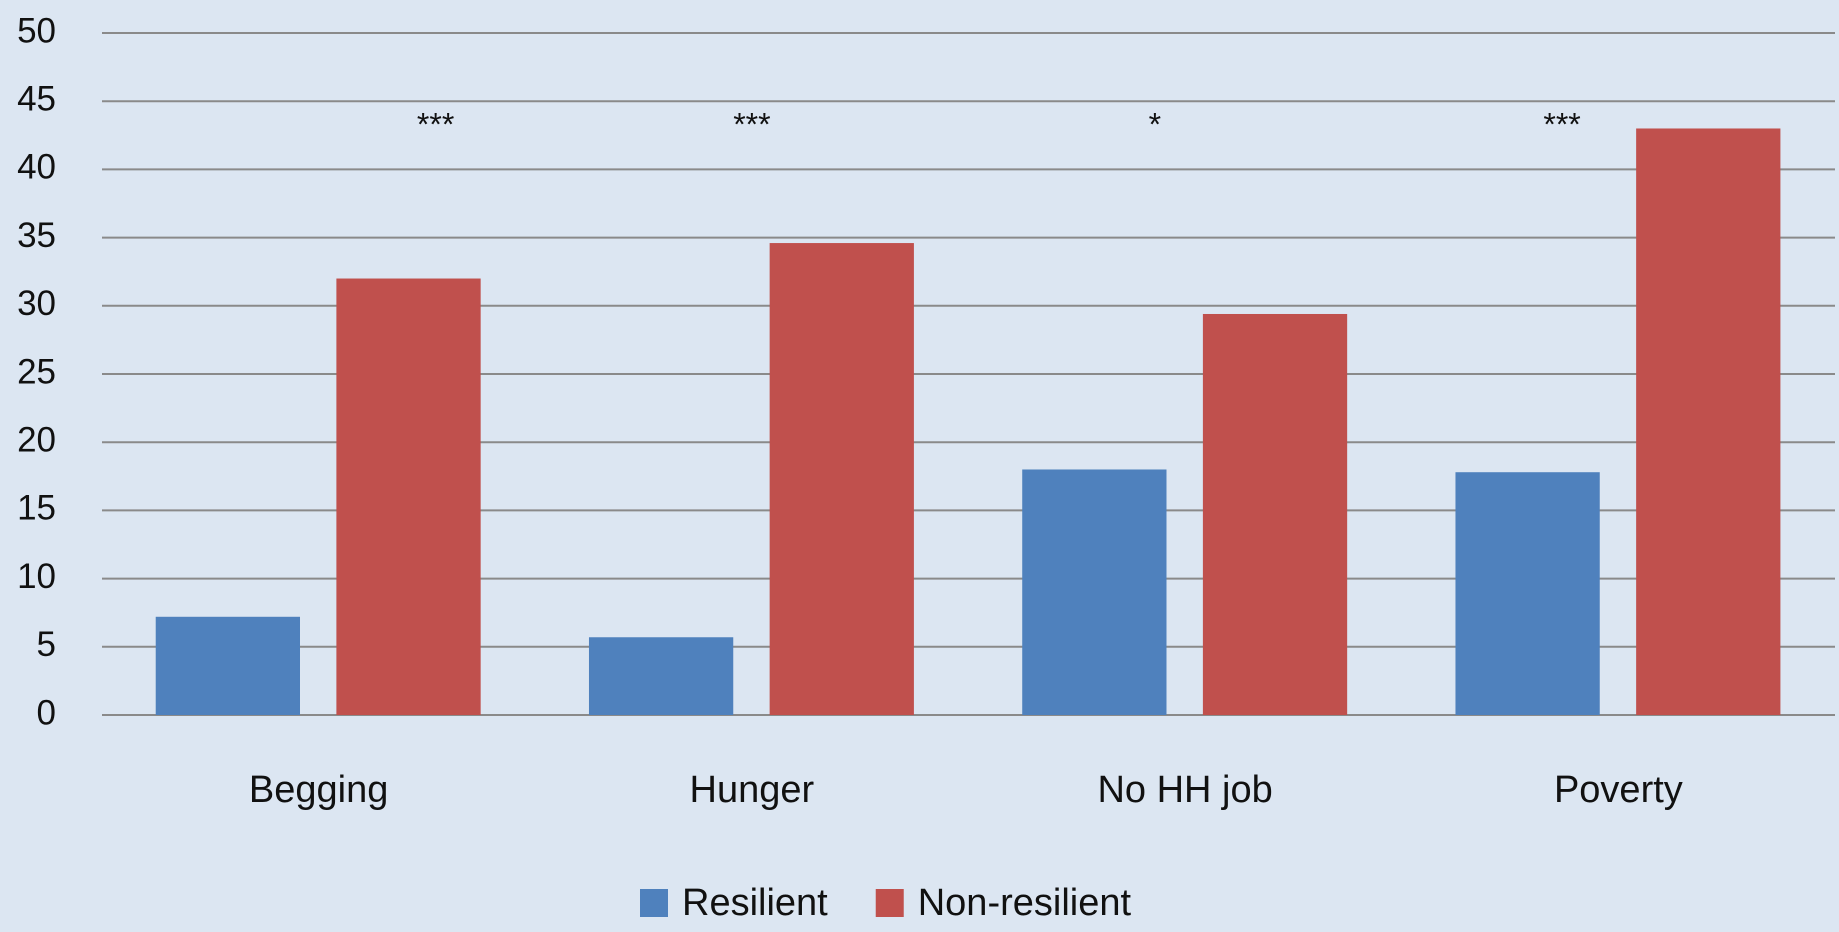  What do you see at coordinates (36, 508) in the screenshot?
I see `y-tick-label: 15` at bounding box center [36, 508].